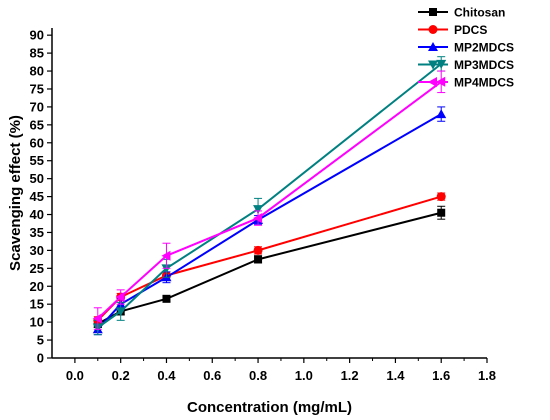 The height and width of the screenshot is (420, 550). Describe the element at coordinates (441, 114) in the screenshot. I see `data-point-mp2mdcs` at that location.